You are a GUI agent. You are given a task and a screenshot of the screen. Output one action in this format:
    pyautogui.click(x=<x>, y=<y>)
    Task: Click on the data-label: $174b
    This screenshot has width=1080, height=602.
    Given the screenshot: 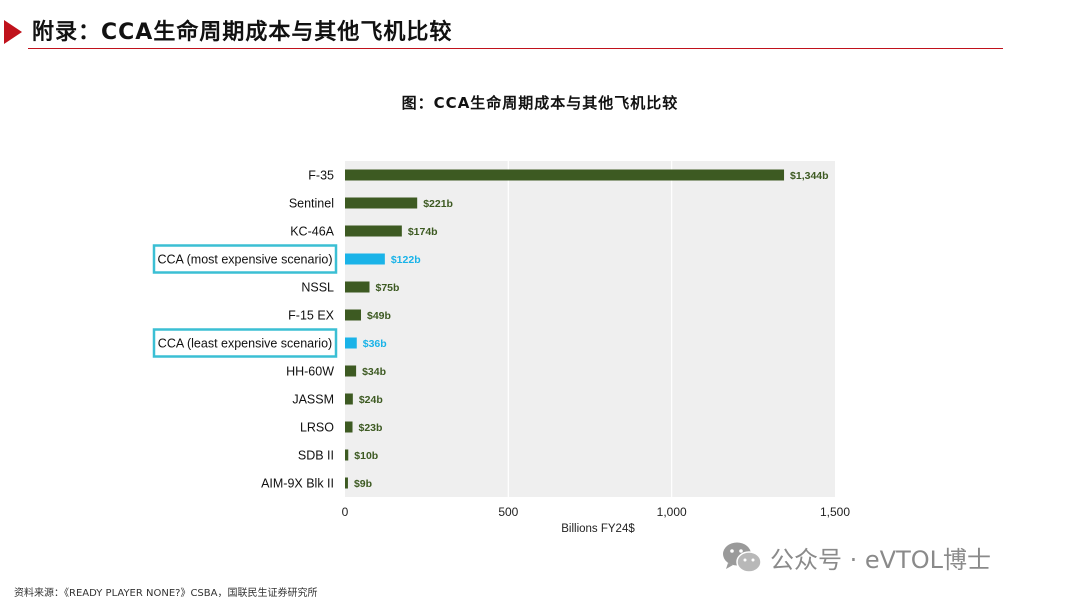 What is the action you would take?
    pyautogui.click(x=423, y=232)
    